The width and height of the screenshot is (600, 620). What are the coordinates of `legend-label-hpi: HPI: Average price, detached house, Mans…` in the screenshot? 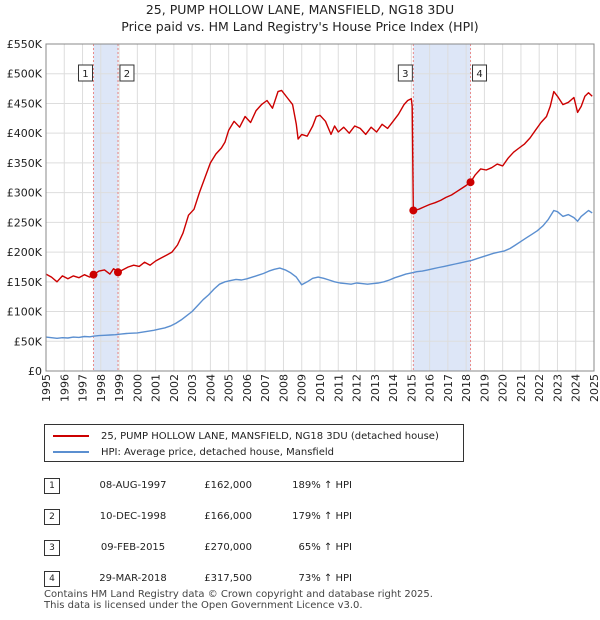 It's located at (217, 452).